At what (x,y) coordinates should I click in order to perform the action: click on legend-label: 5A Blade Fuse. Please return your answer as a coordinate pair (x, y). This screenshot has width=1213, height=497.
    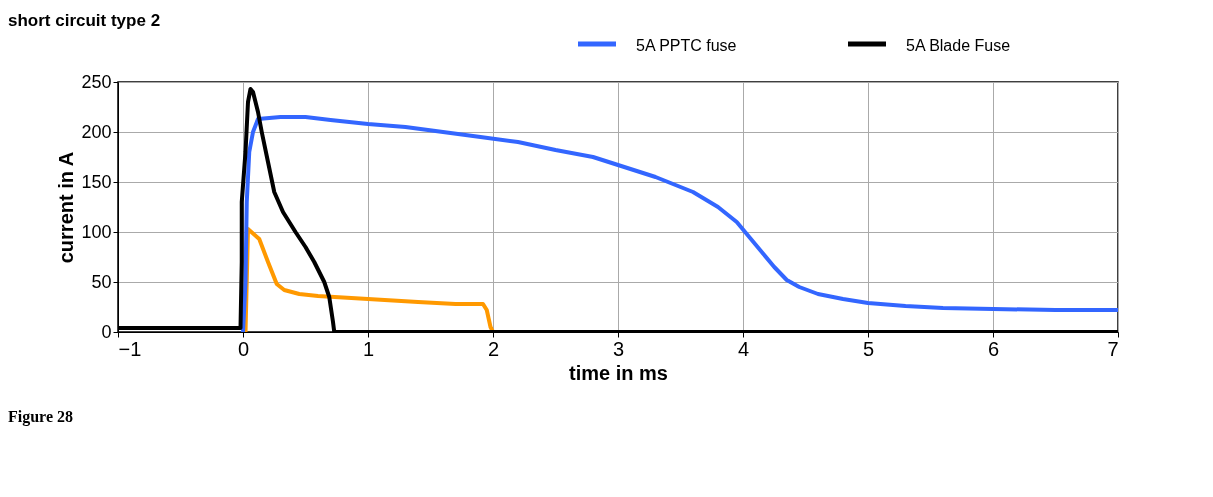
    Looking at the image, I should click on (958, 45).